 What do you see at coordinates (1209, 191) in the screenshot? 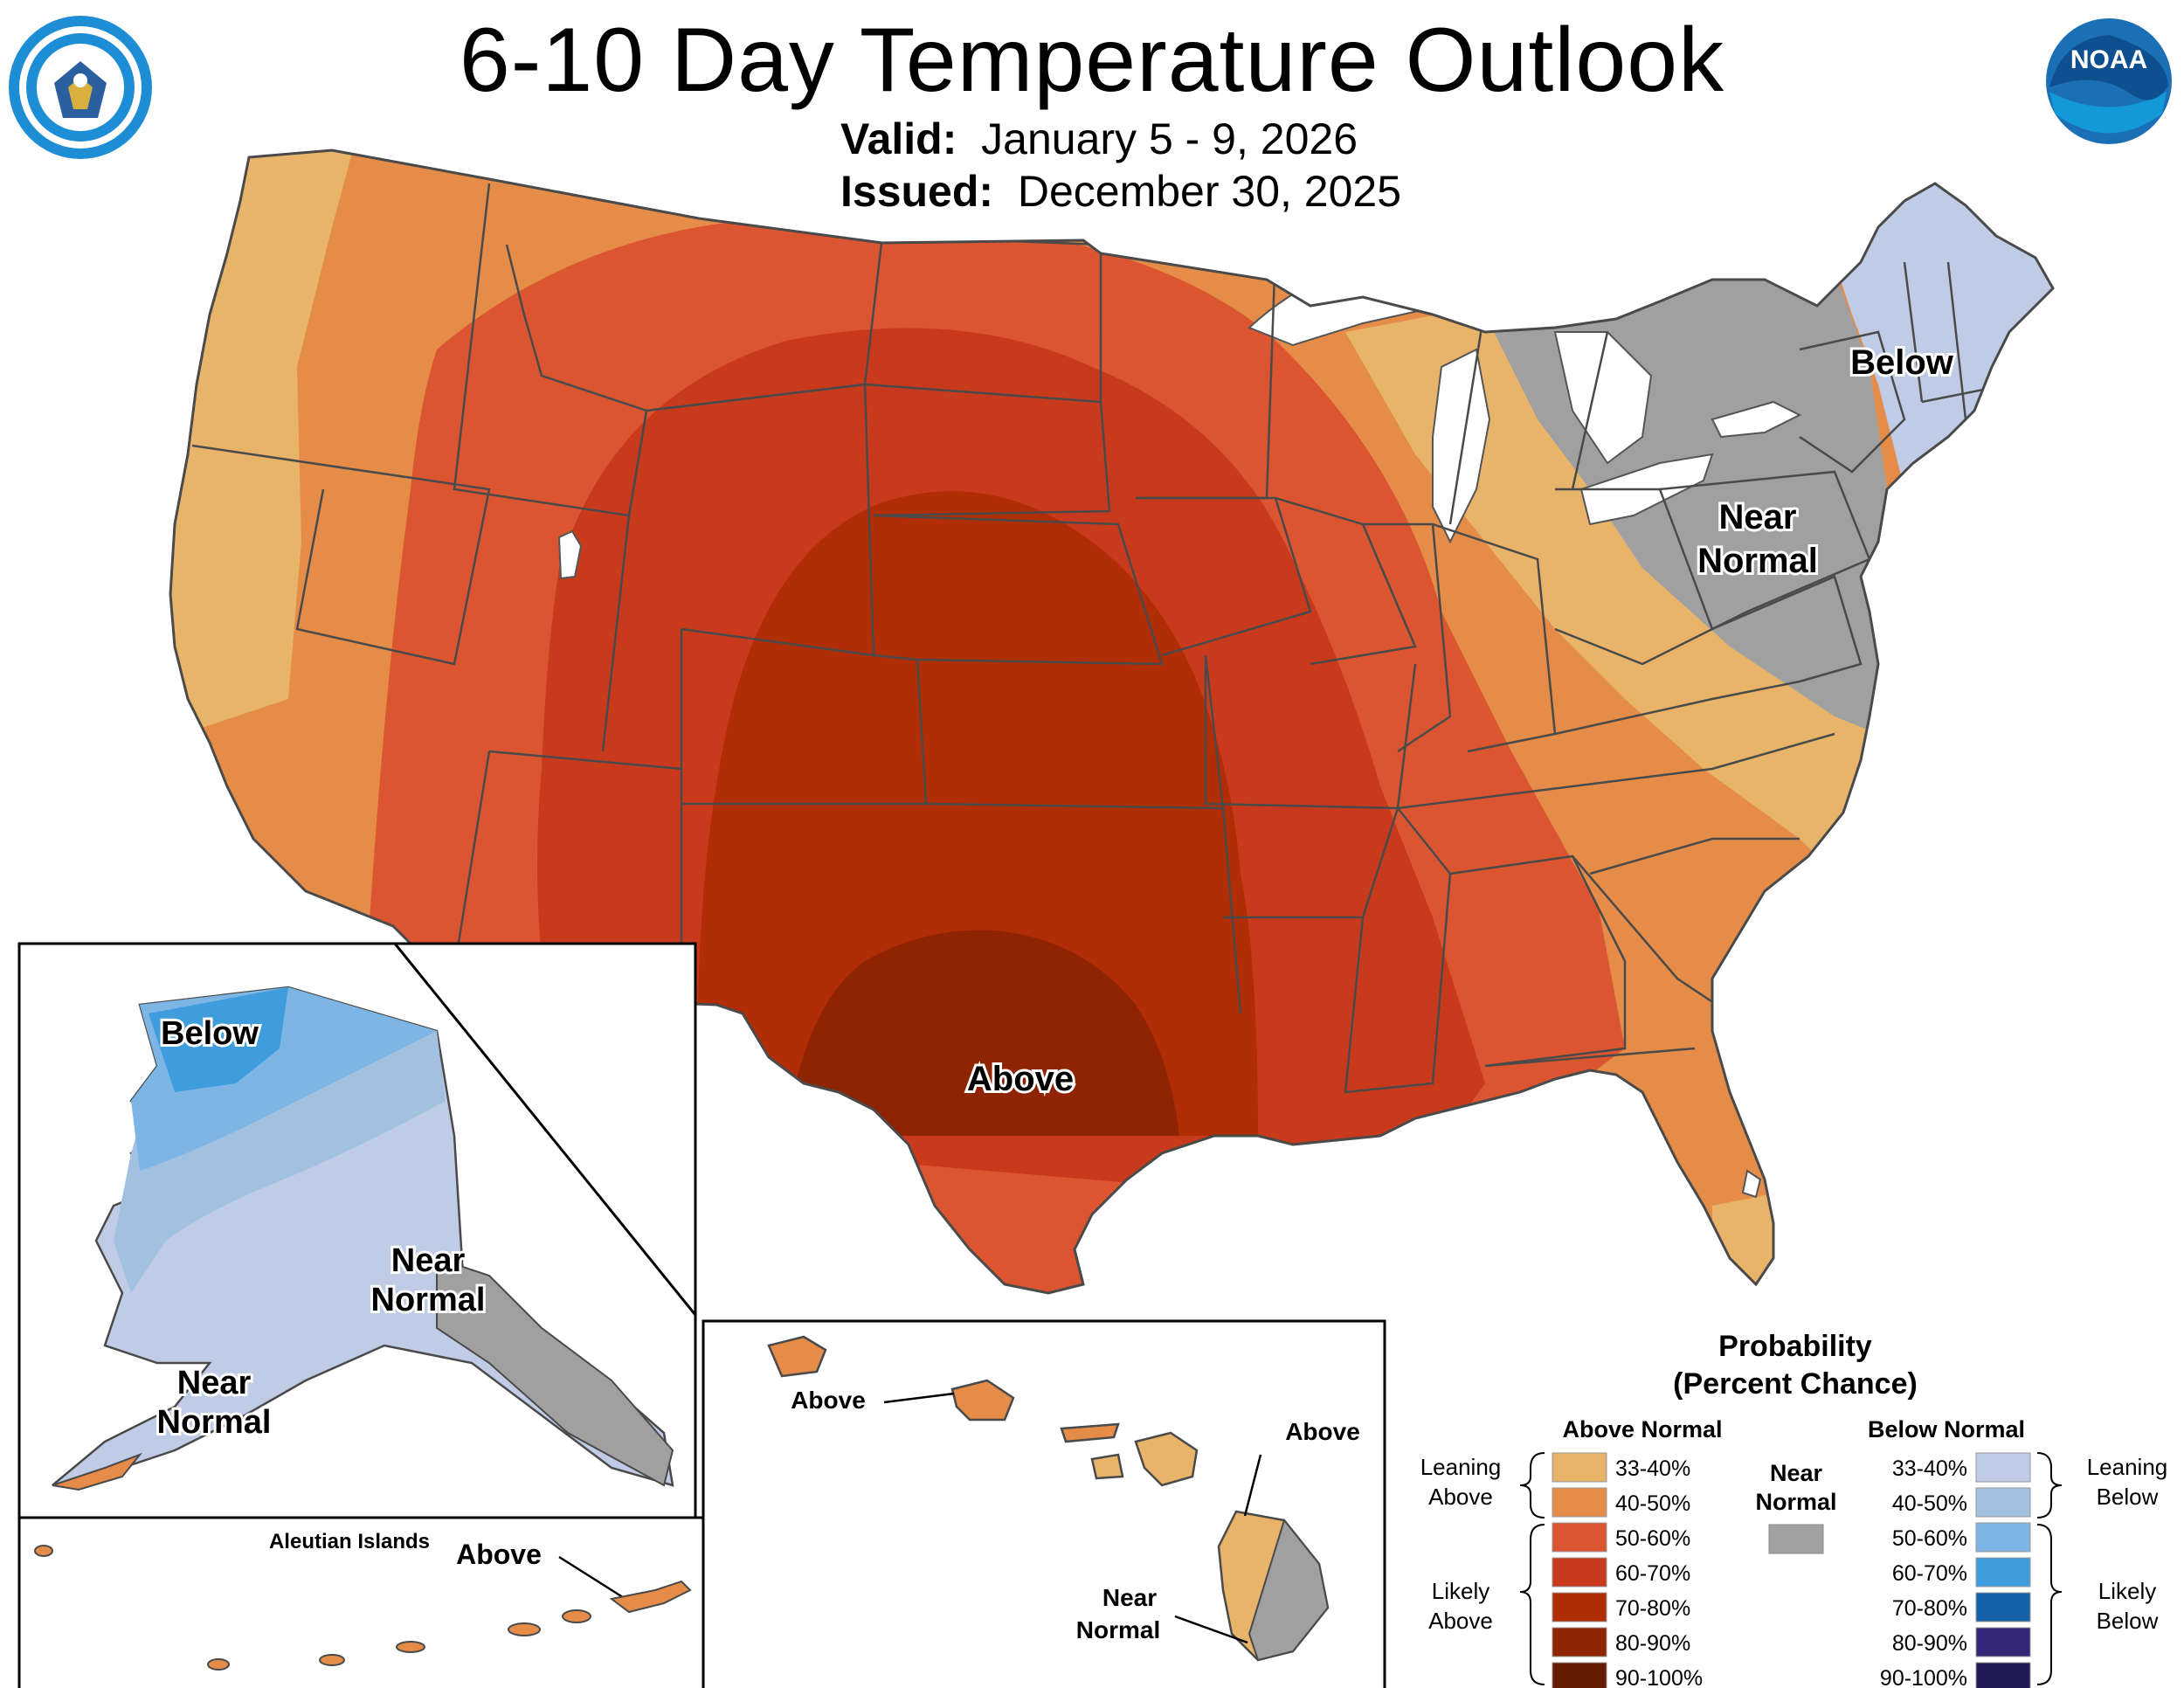
I see `issued-value: December 30, 2025` at bounding box center [1209, 191].